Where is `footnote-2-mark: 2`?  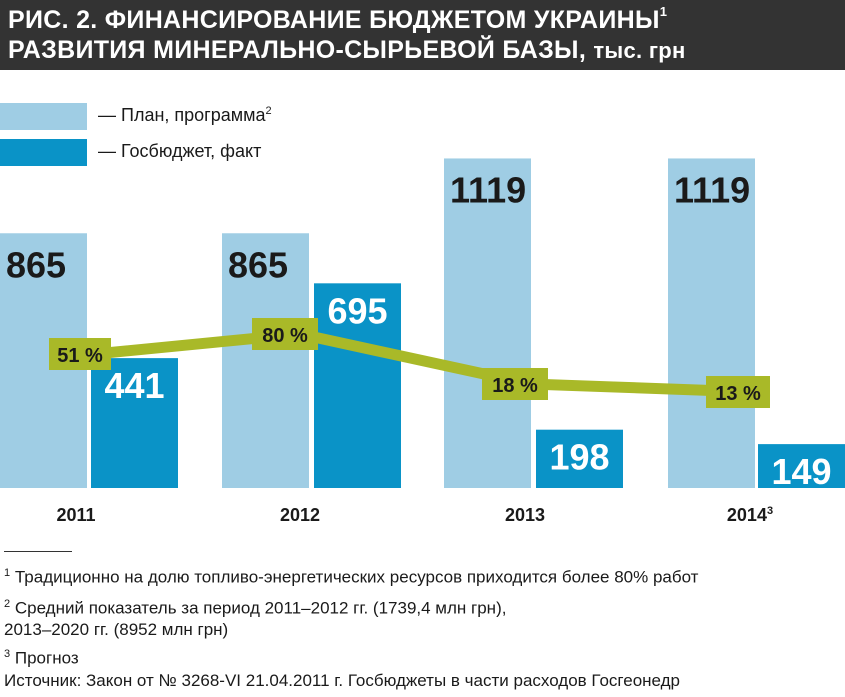 footnote-2-mark: 2 is located at coordinates (7, 604).